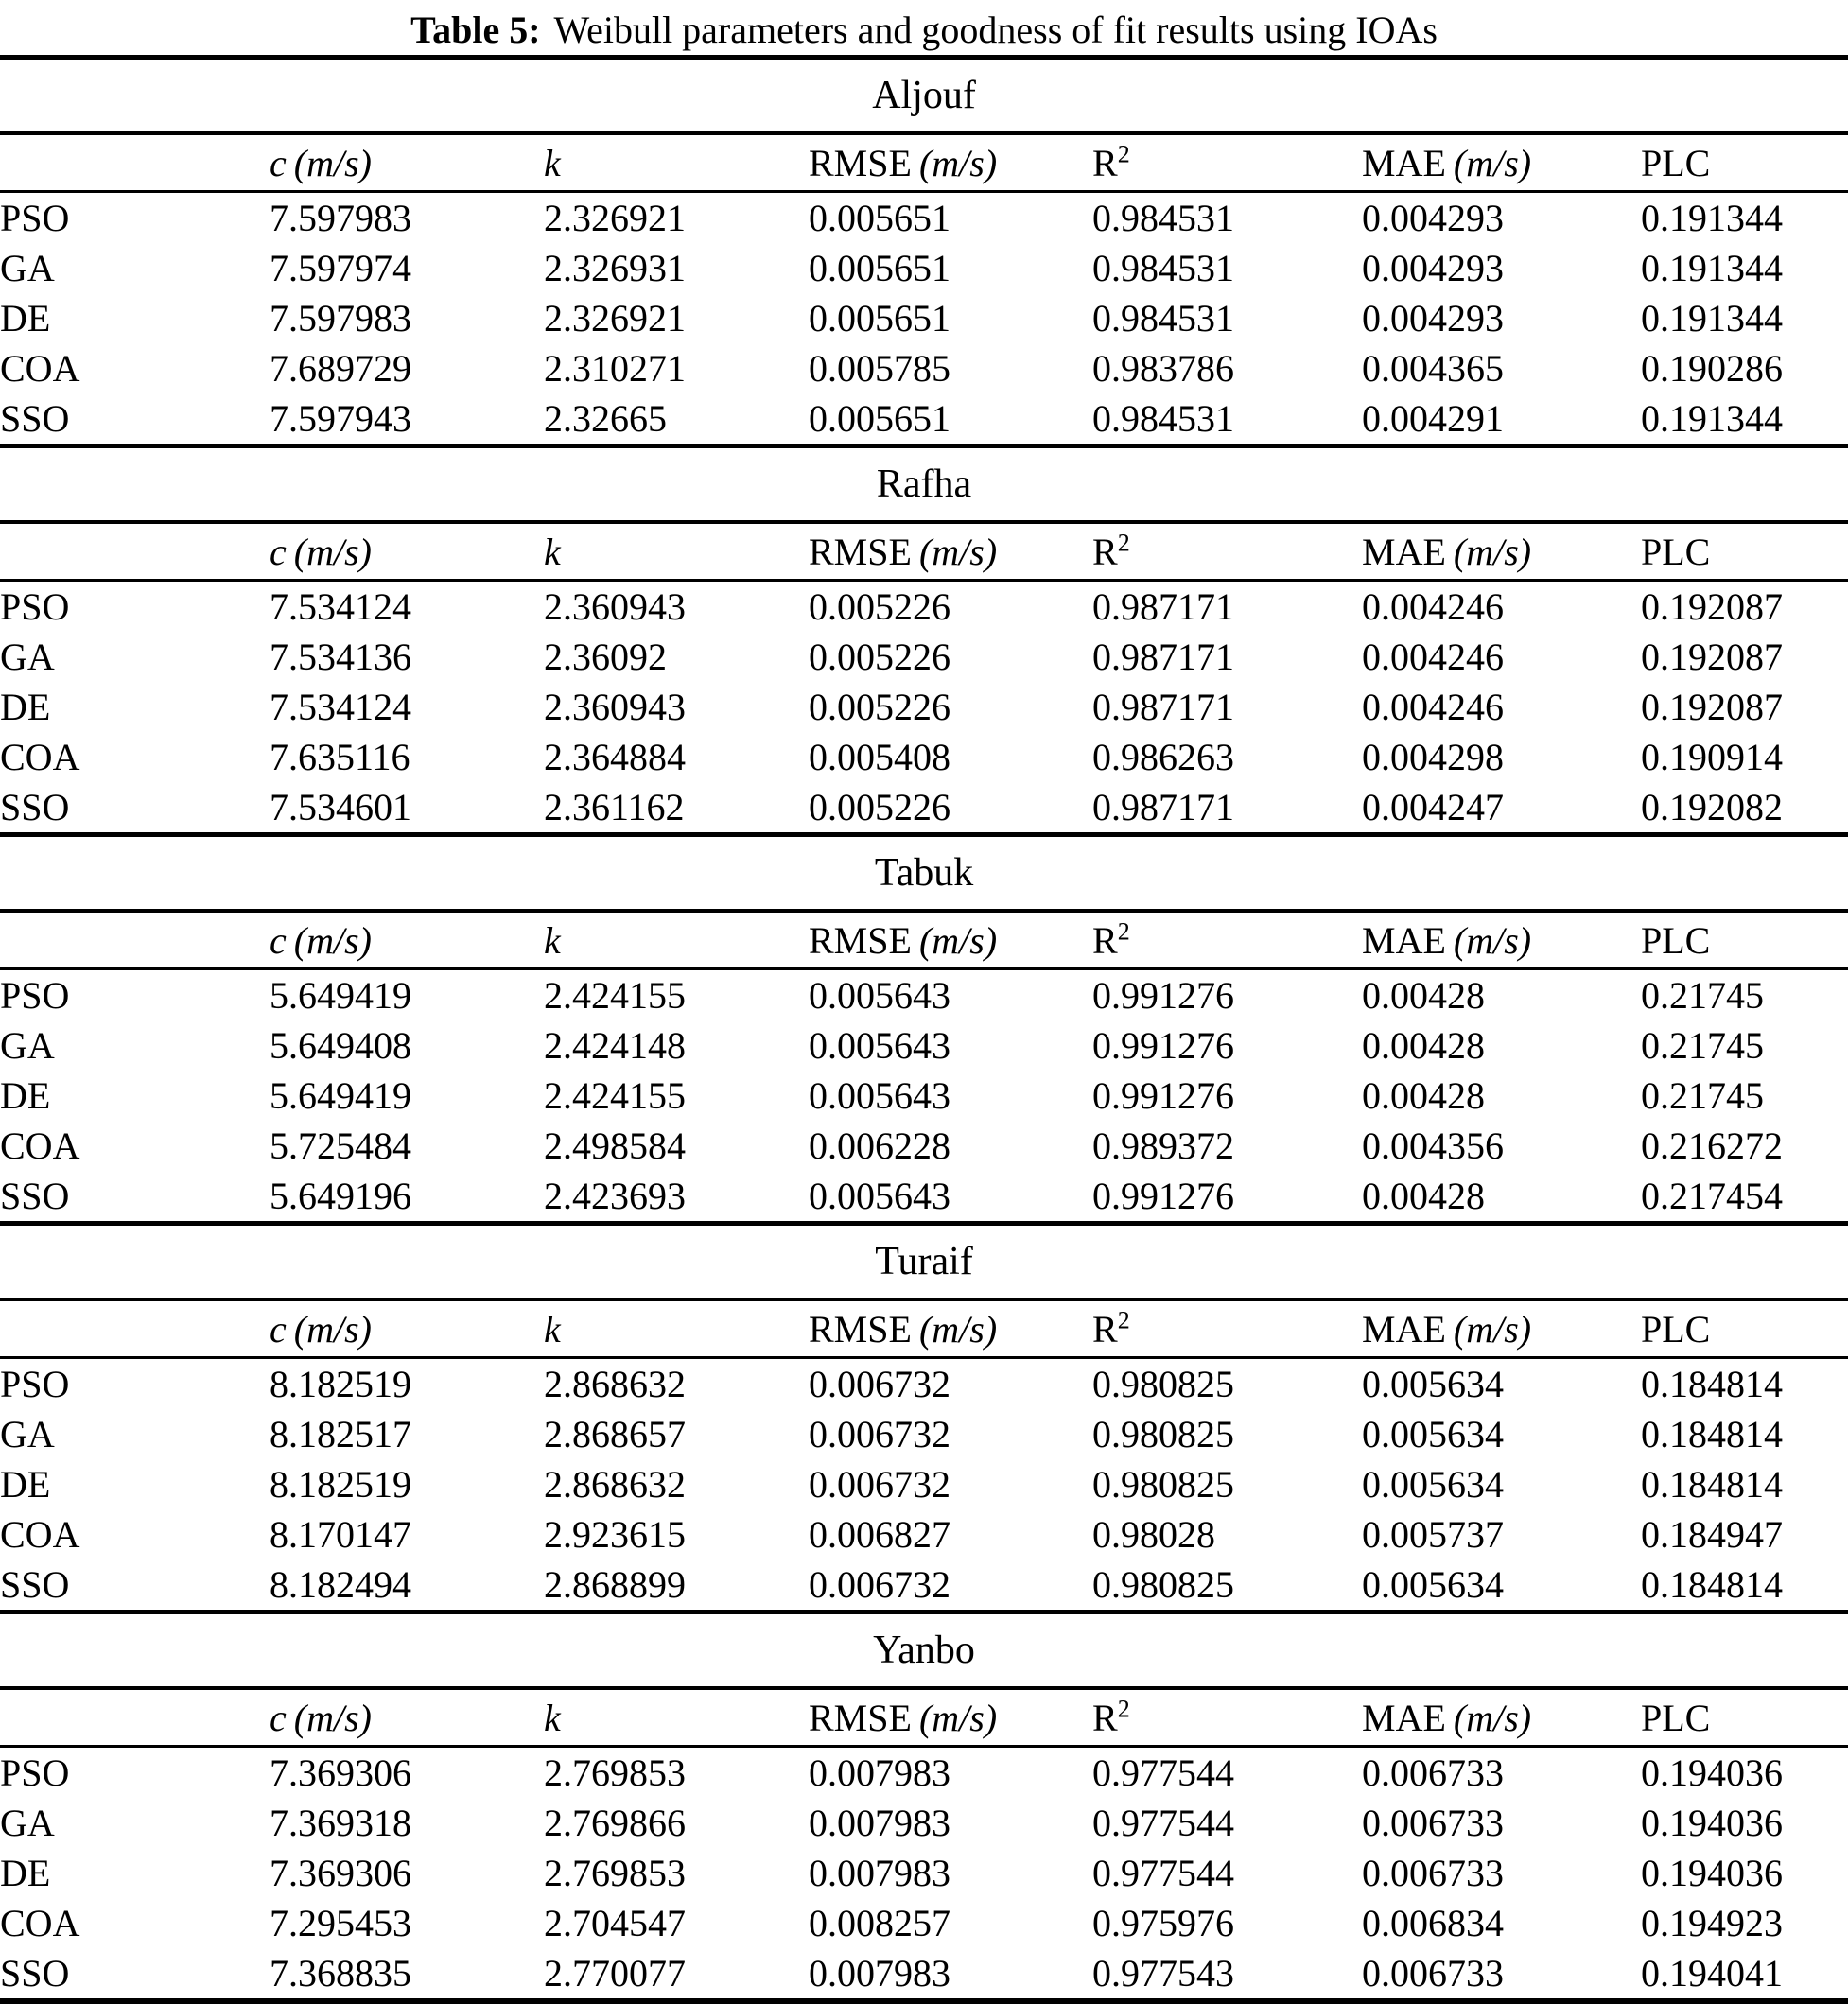 The image size is (1848, 2004). Describe the element at coordinates (615, 1484) in the screenshot. I see `cell-k: 2.868632` at that location.